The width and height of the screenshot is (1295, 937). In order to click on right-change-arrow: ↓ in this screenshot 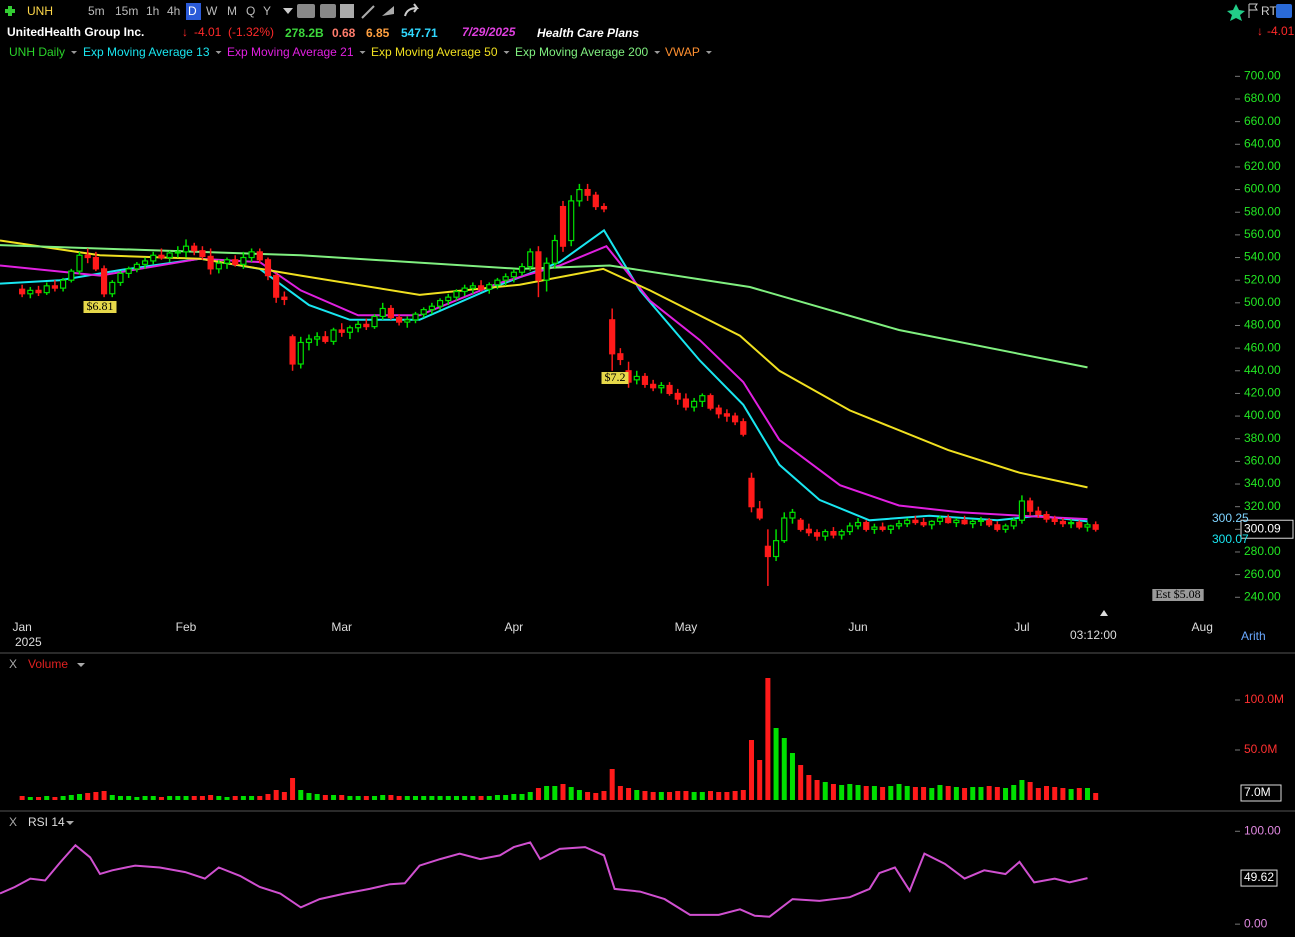, I will do `click(1260, 31)`.